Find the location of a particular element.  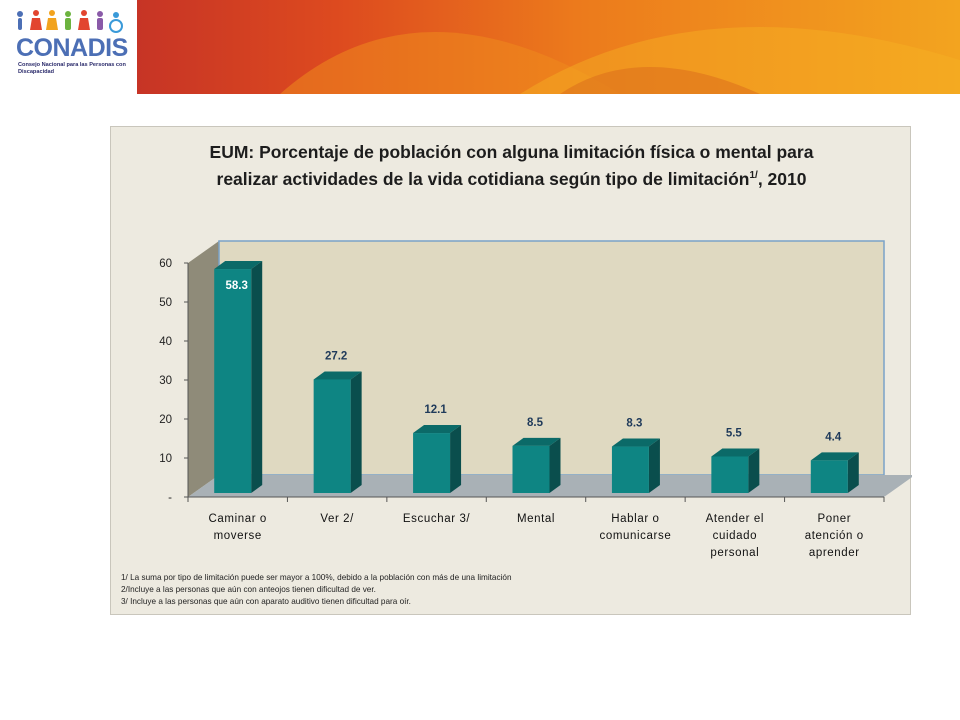

x-tick-label: cuidado is located at coordinates (735, 536).